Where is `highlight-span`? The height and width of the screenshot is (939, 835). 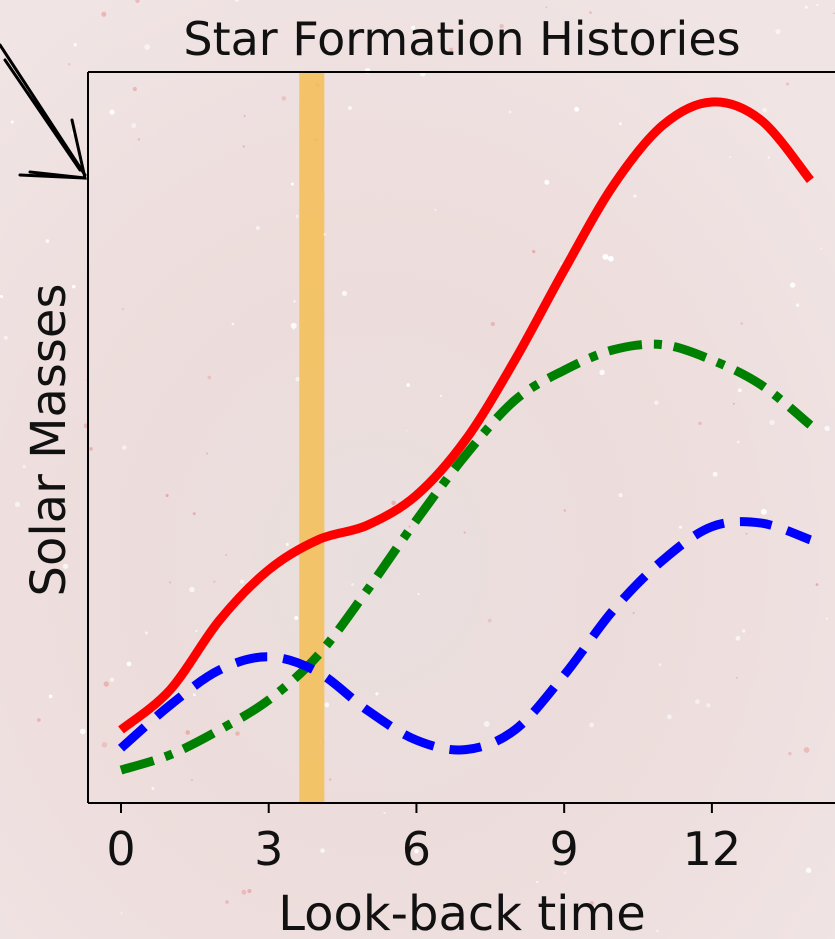
highlight-span is located at coordinates (312, 437).